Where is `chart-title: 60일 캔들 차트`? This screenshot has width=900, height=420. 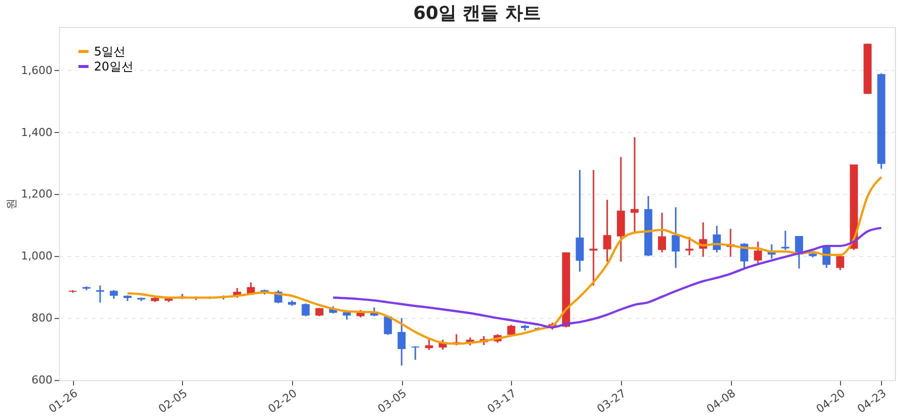 chart-title: 60일 캔들 차트 is located at coordinates (477, 13).